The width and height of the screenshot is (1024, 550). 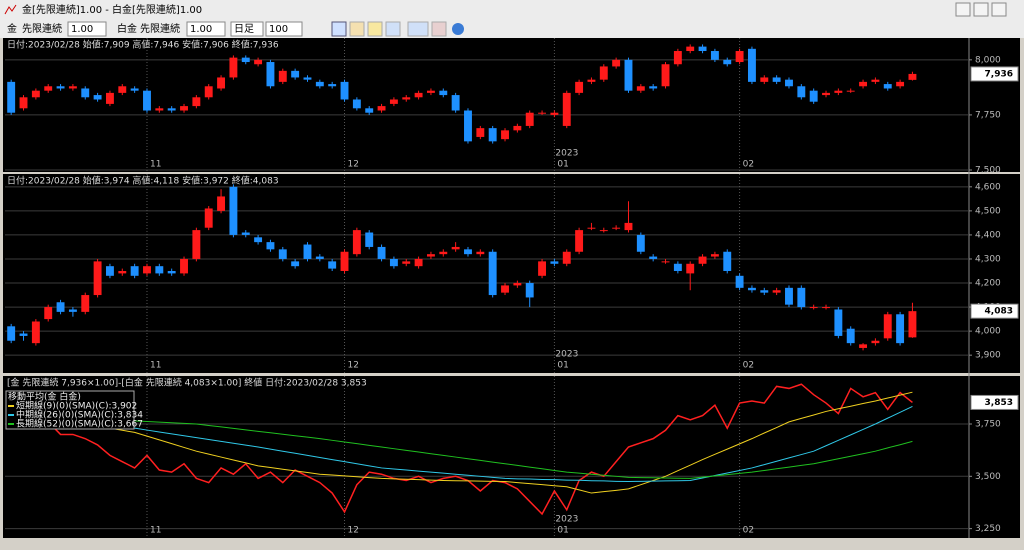 I want to click on minimize-button, so click(x=963, y=9).